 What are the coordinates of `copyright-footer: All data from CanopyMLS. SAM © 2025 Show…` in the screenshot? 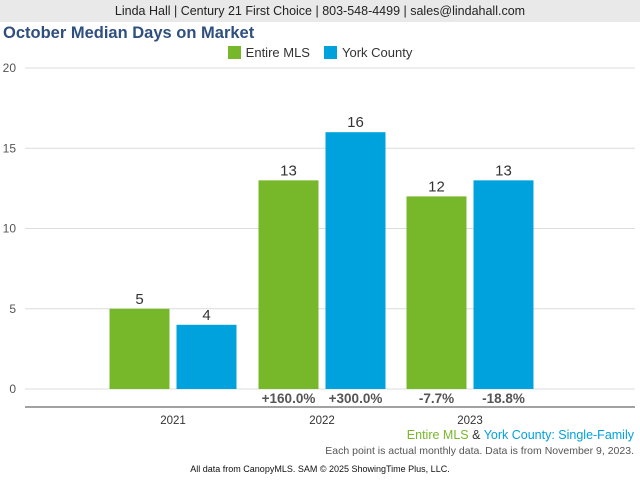 It's located at (320, 469).